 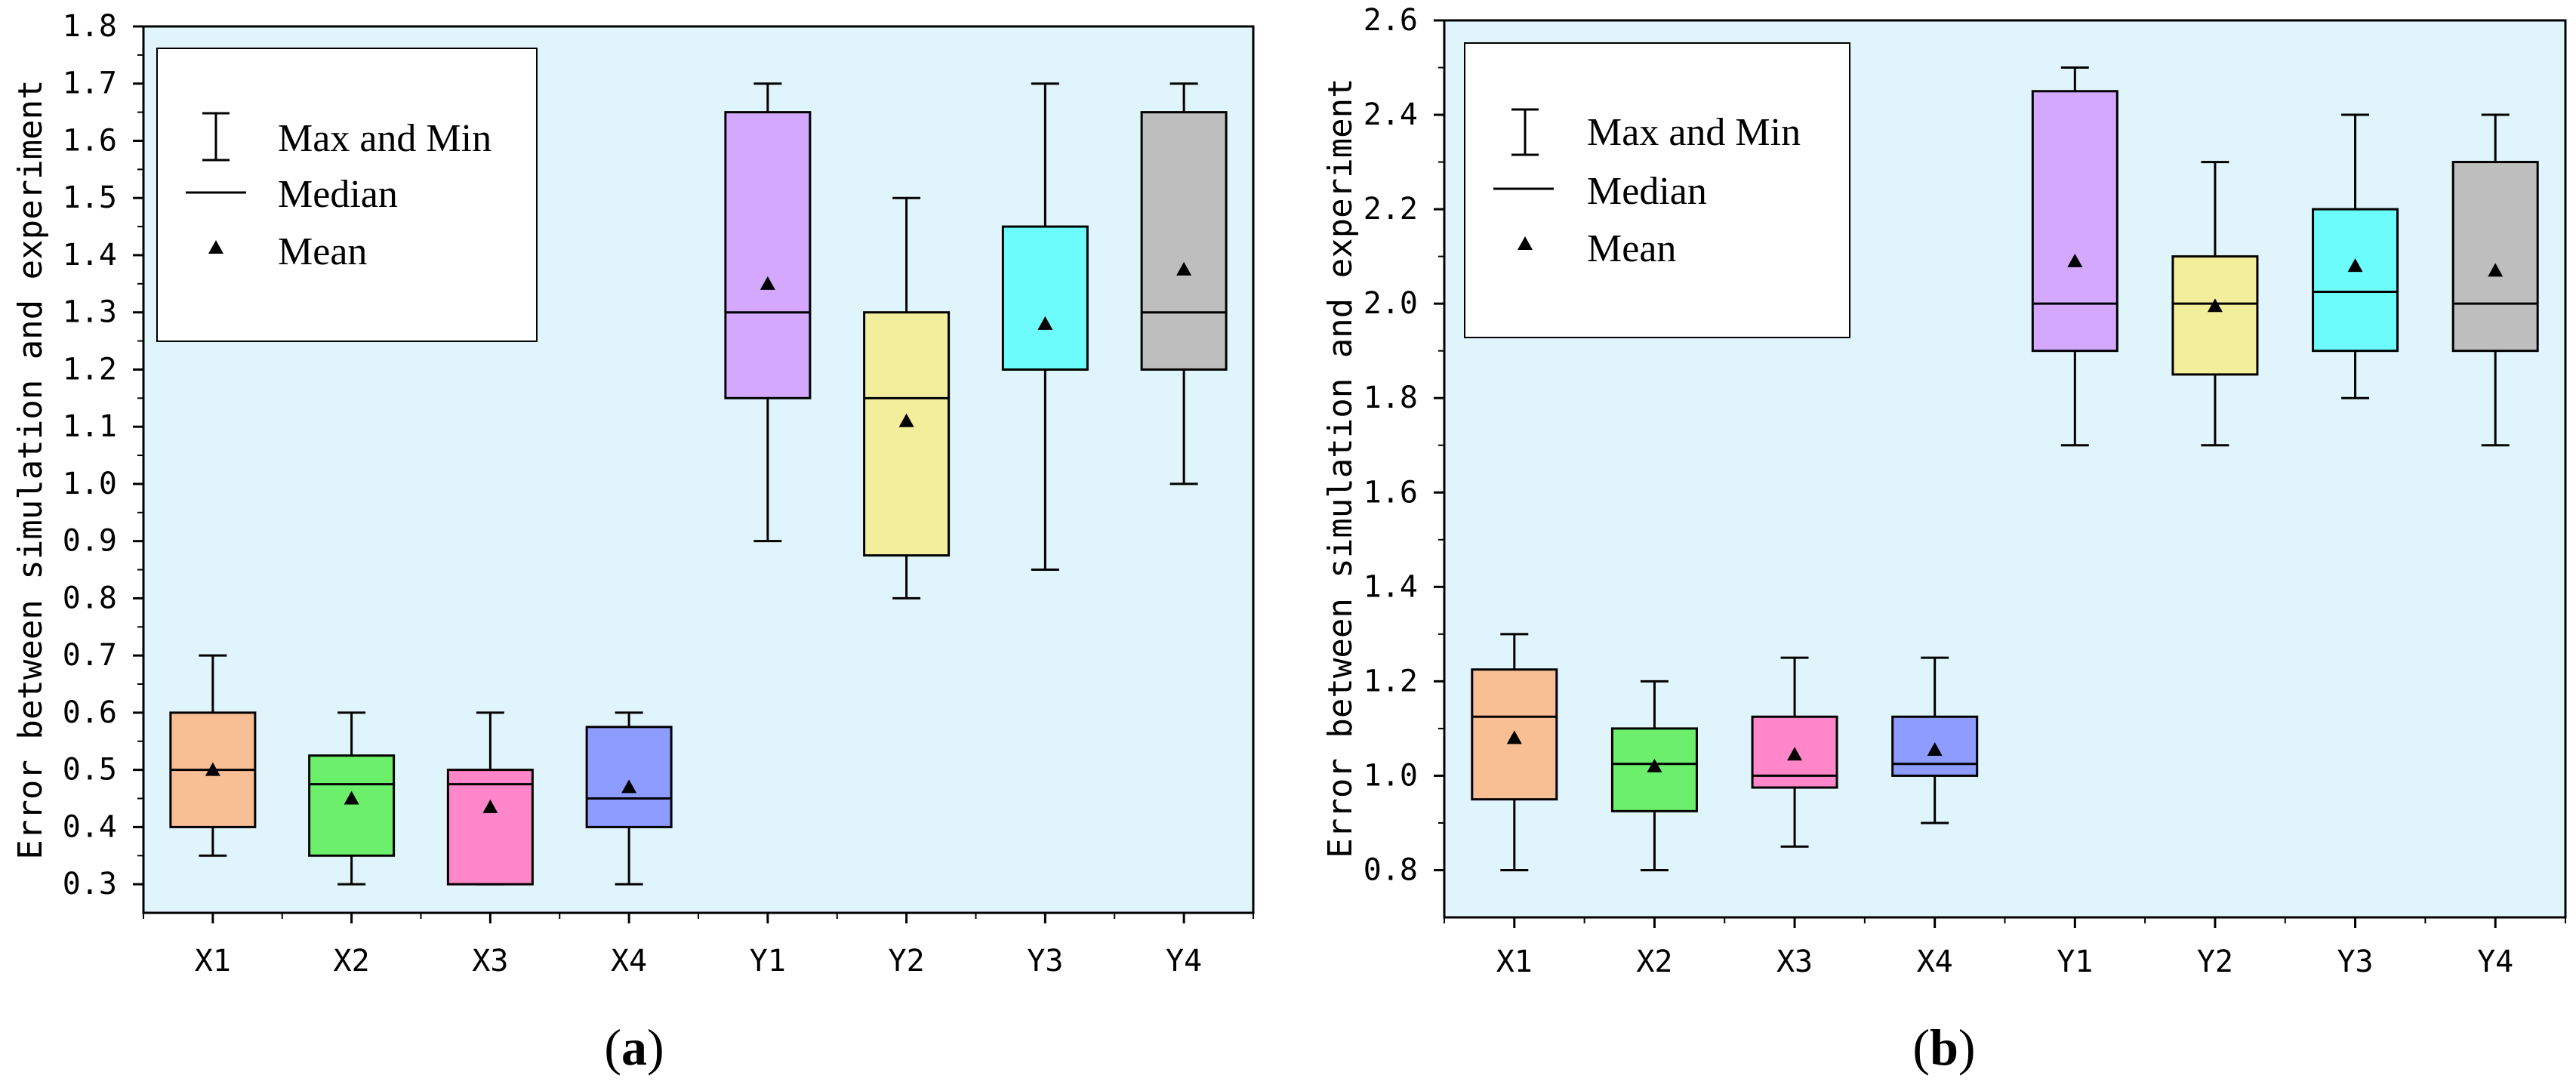 What do you see at coordinates (1943, 1048) in the screenshot?
I see `panel-label-b: (b)` at bounding box center [1943, 1048].